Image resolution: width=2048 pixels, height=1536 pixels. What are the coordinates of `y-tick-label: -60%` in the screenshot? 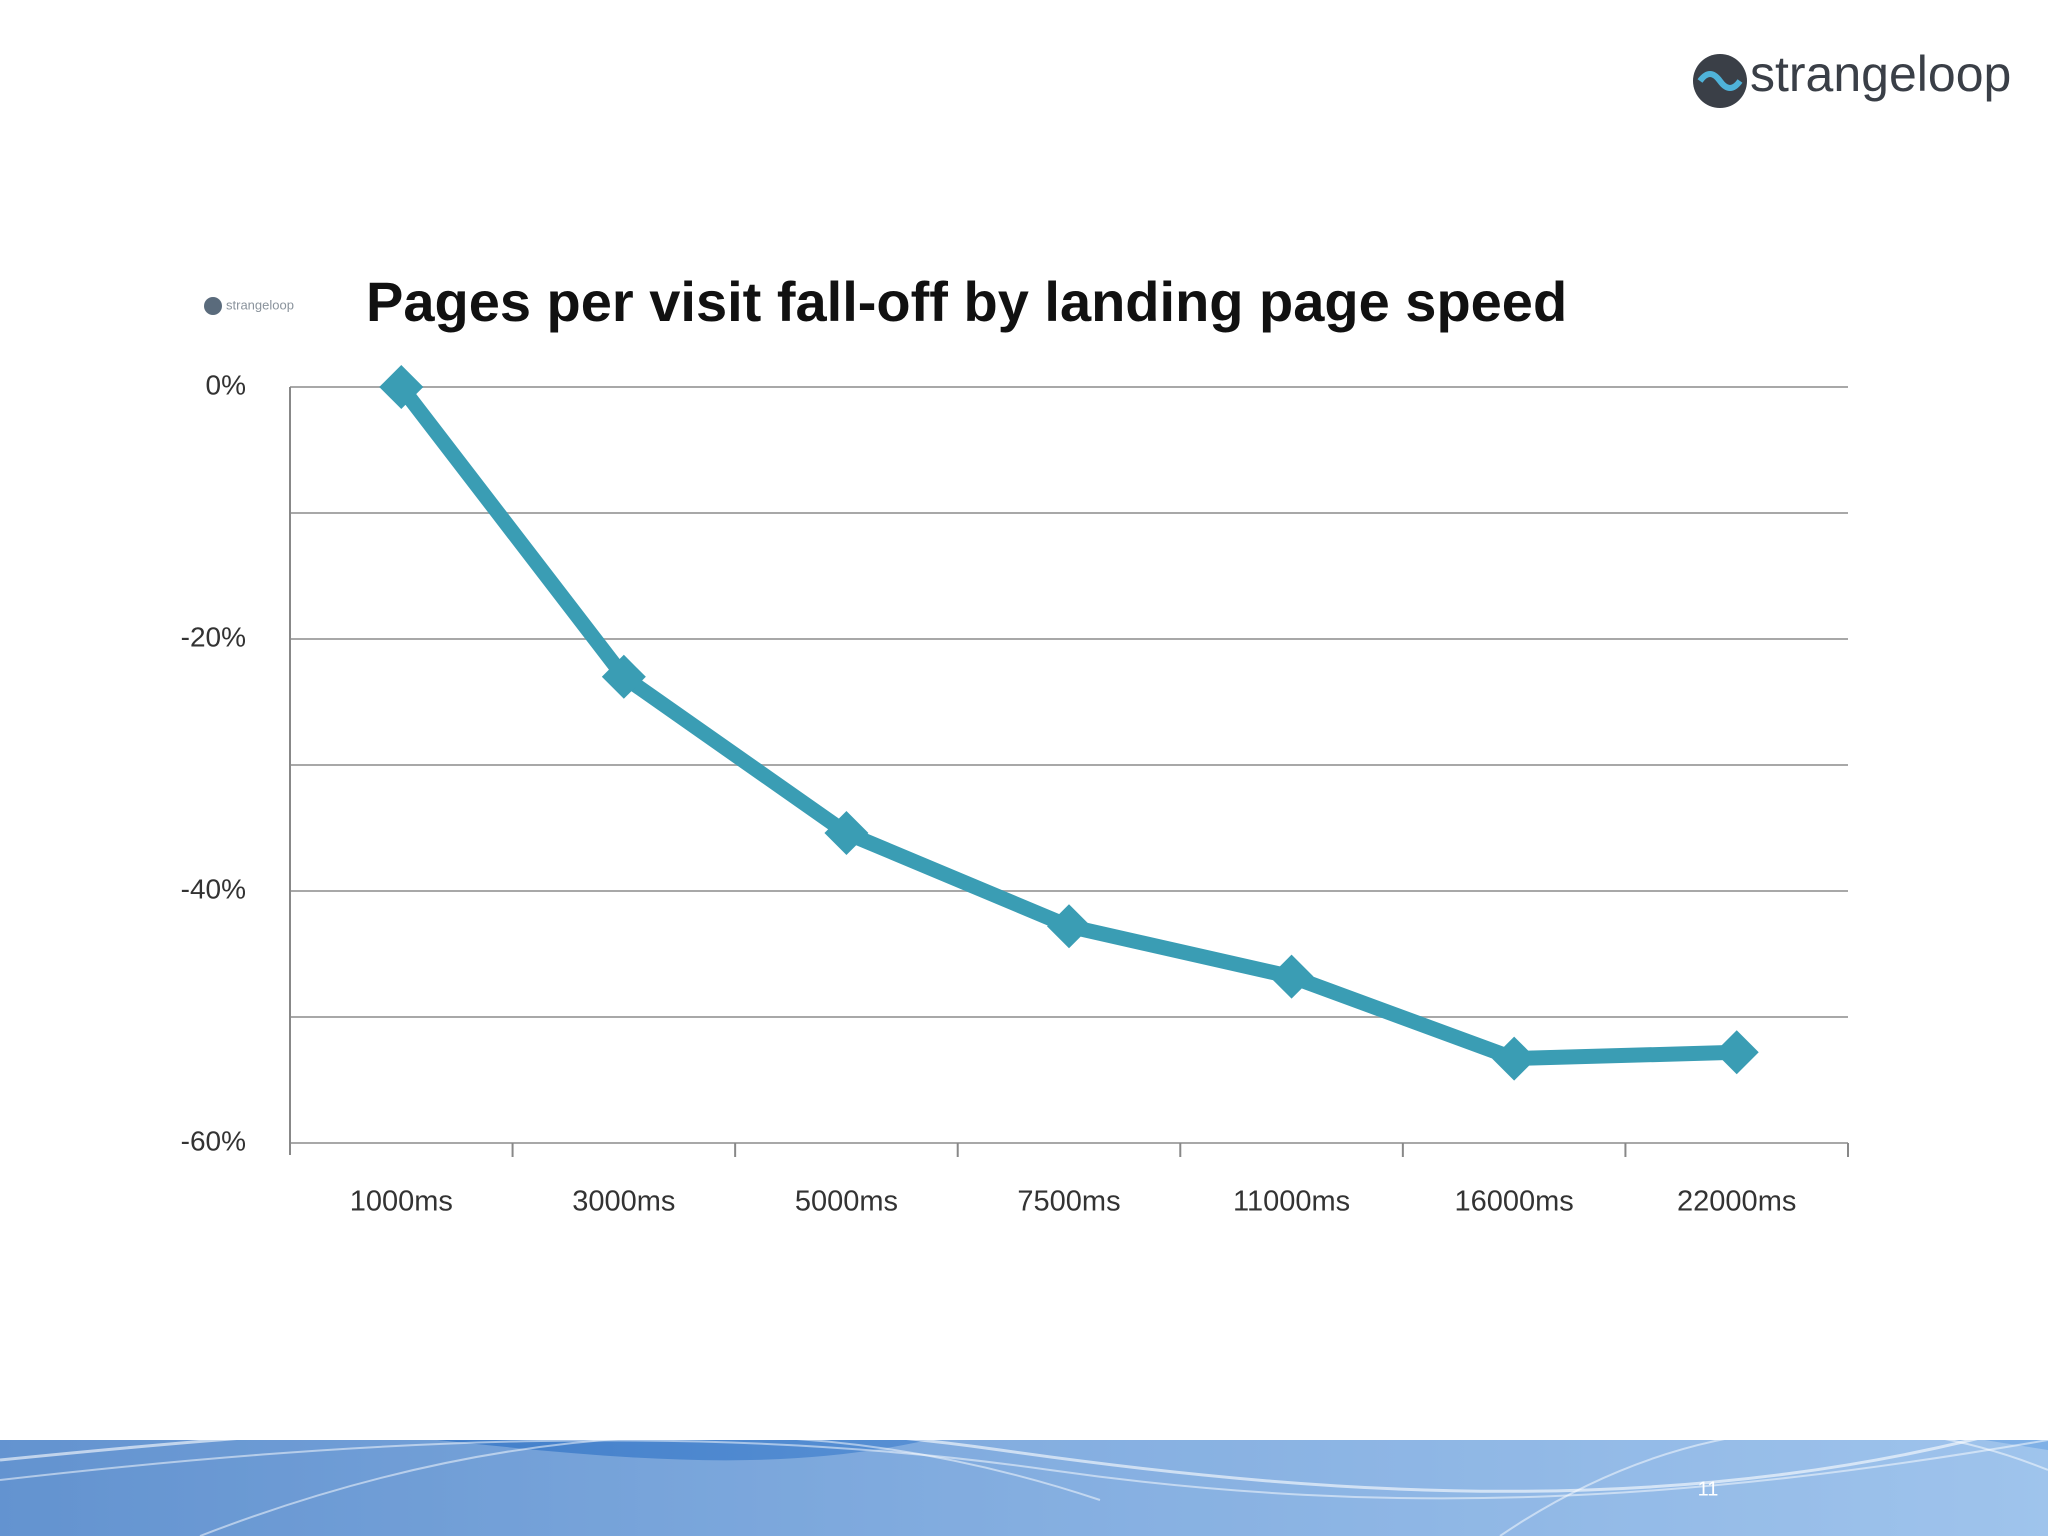 It's located at (213, 1140).